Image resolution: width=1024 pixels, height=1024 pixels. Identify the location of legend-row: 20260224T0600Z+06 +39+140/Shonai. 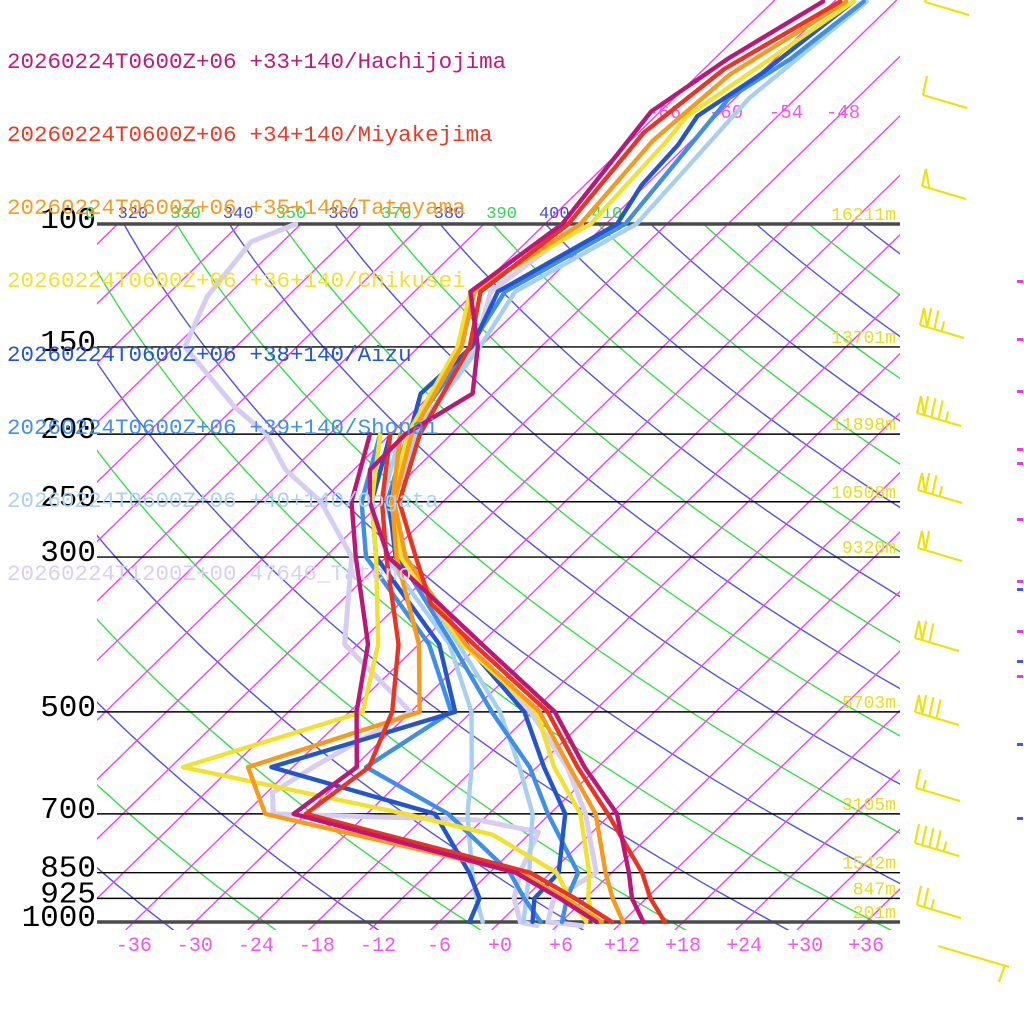
(256, 428).